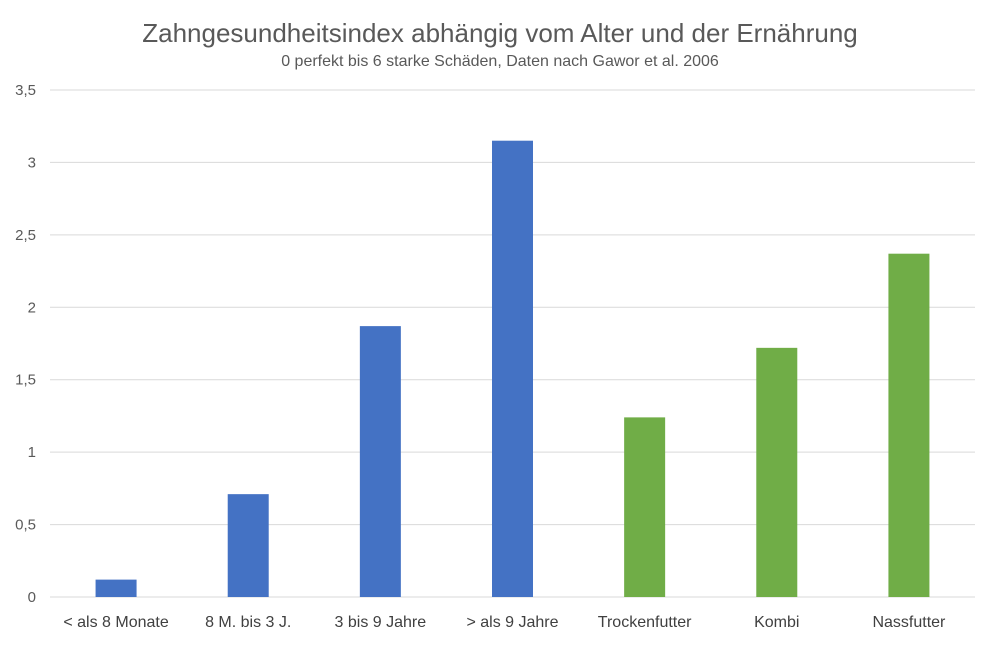  I want to click on y-tick-label: 0,5, so click(25, 525).